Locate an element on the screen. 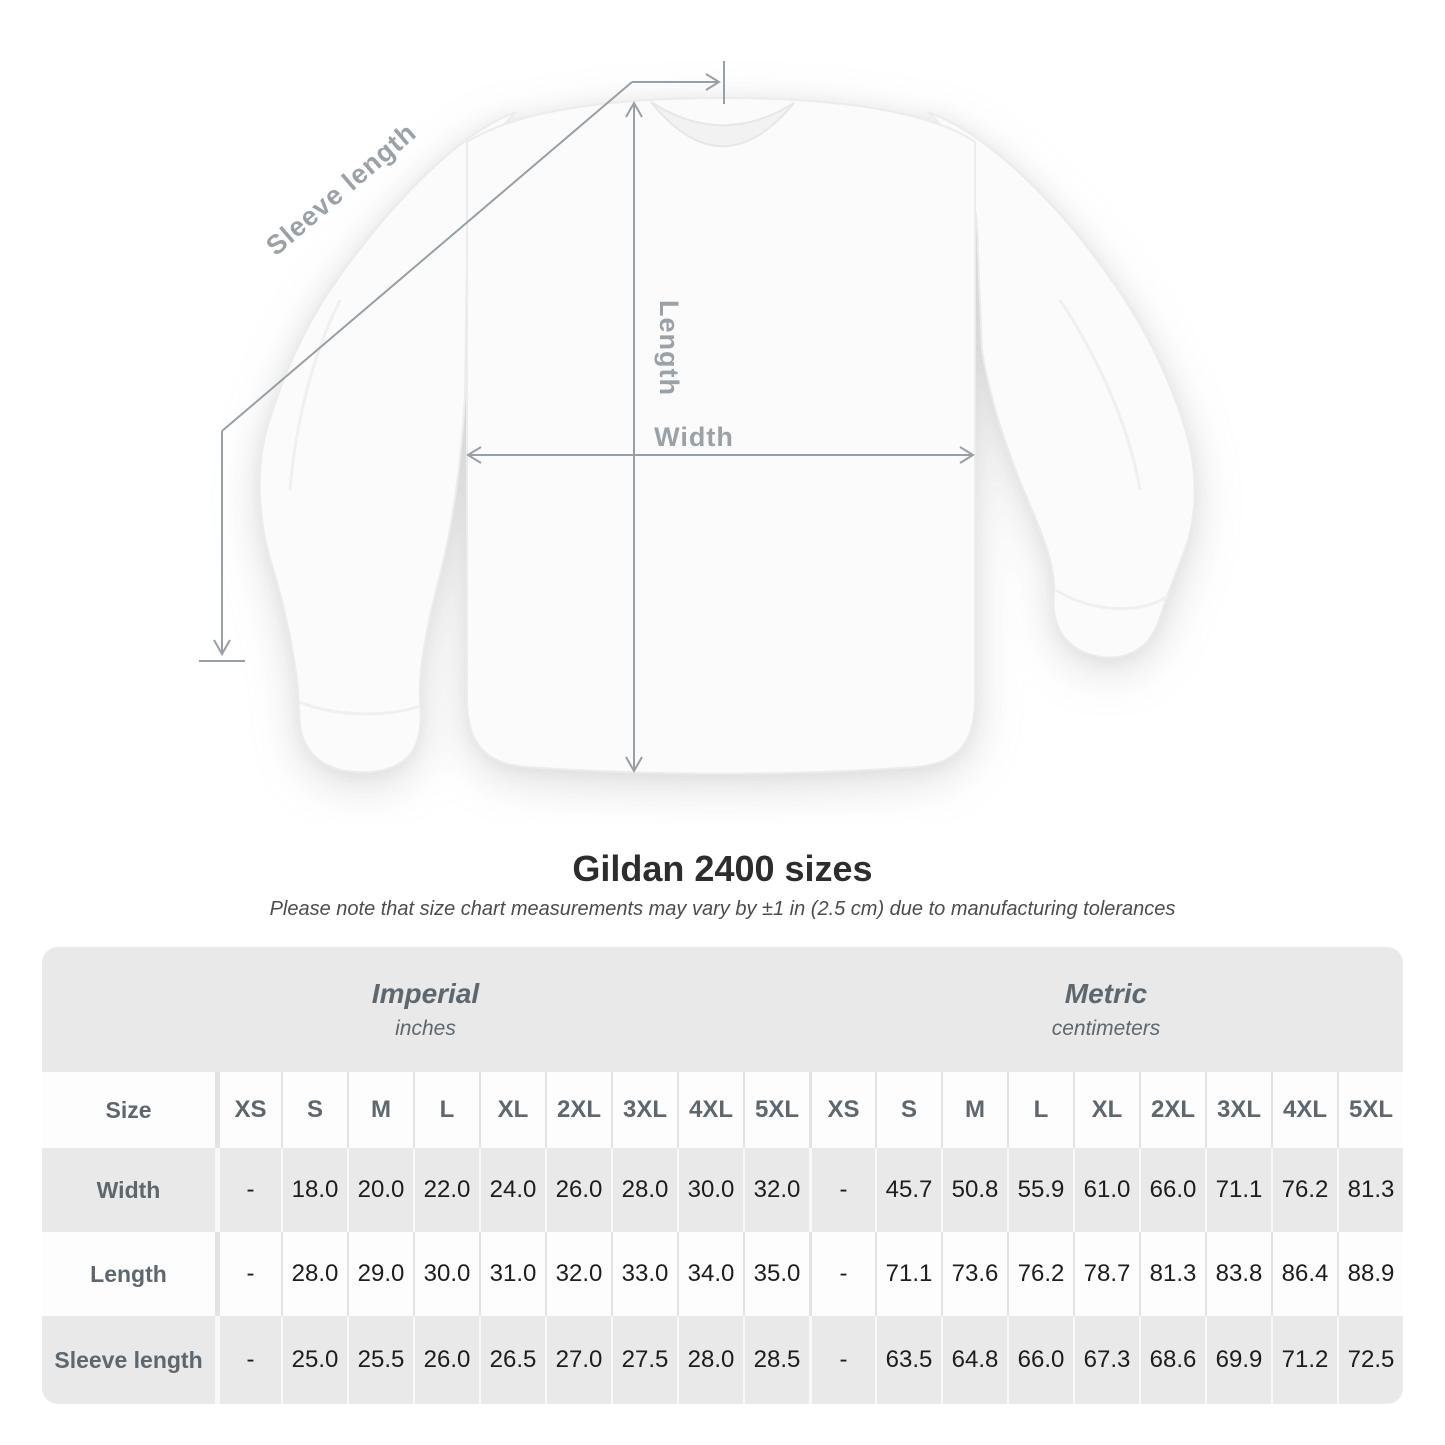 The height and width of the screenshot is (1445, 1445). table-cell: 20.0 is located at coordinates (380, 1190).